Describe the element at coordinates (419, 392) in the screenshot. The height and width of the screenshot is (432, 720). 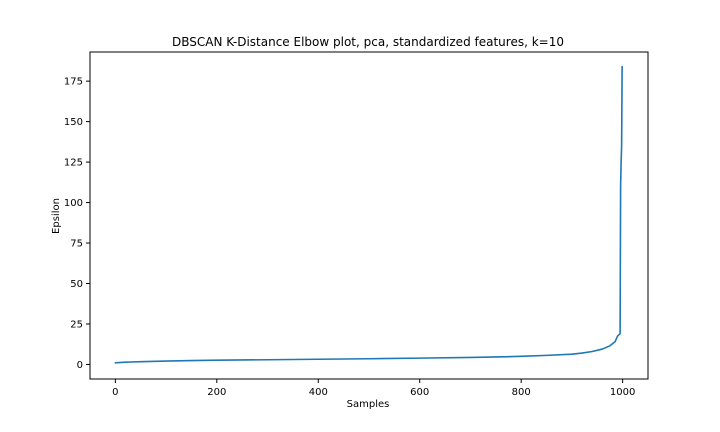
I see `x-tick-label: 600` at that location.